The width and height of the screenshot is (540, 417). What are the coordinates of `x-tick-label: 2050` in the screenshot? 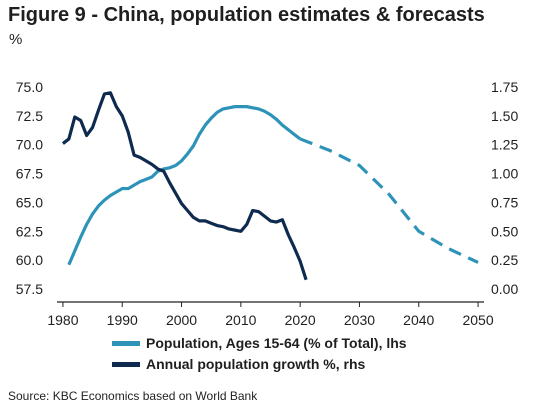 It's located at (477, 320).